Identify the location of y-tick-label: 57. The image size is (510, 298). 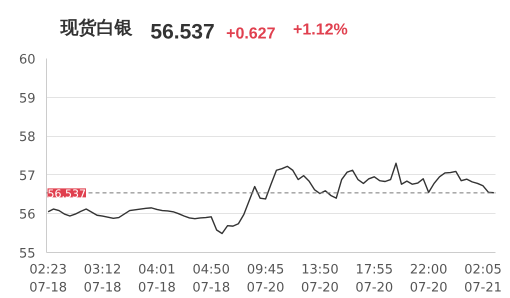
(27, 176).